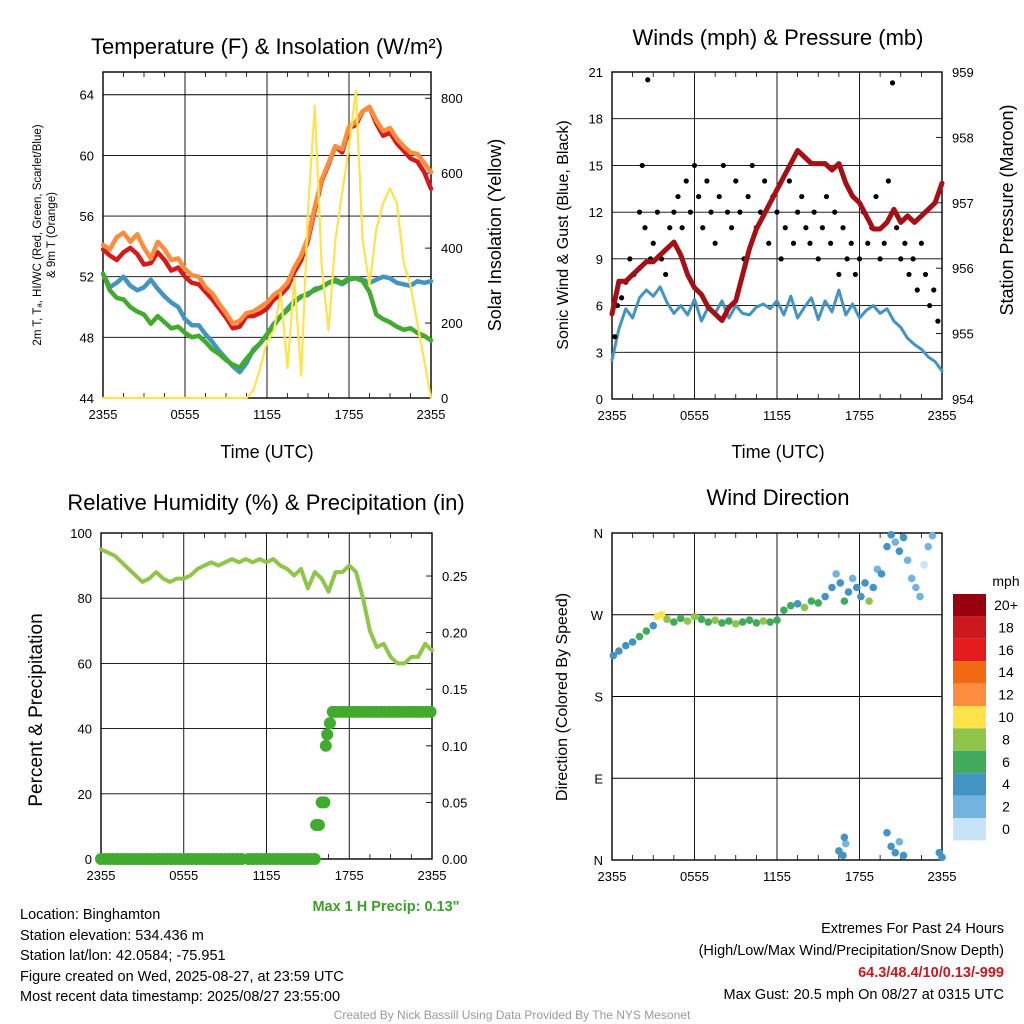 This screenshot has width=1024, height=1024. What do you see at coordinates (1006, 627) in the screenshot?
I see `colorbar-label: 18` at bounding box center [1006, 627].